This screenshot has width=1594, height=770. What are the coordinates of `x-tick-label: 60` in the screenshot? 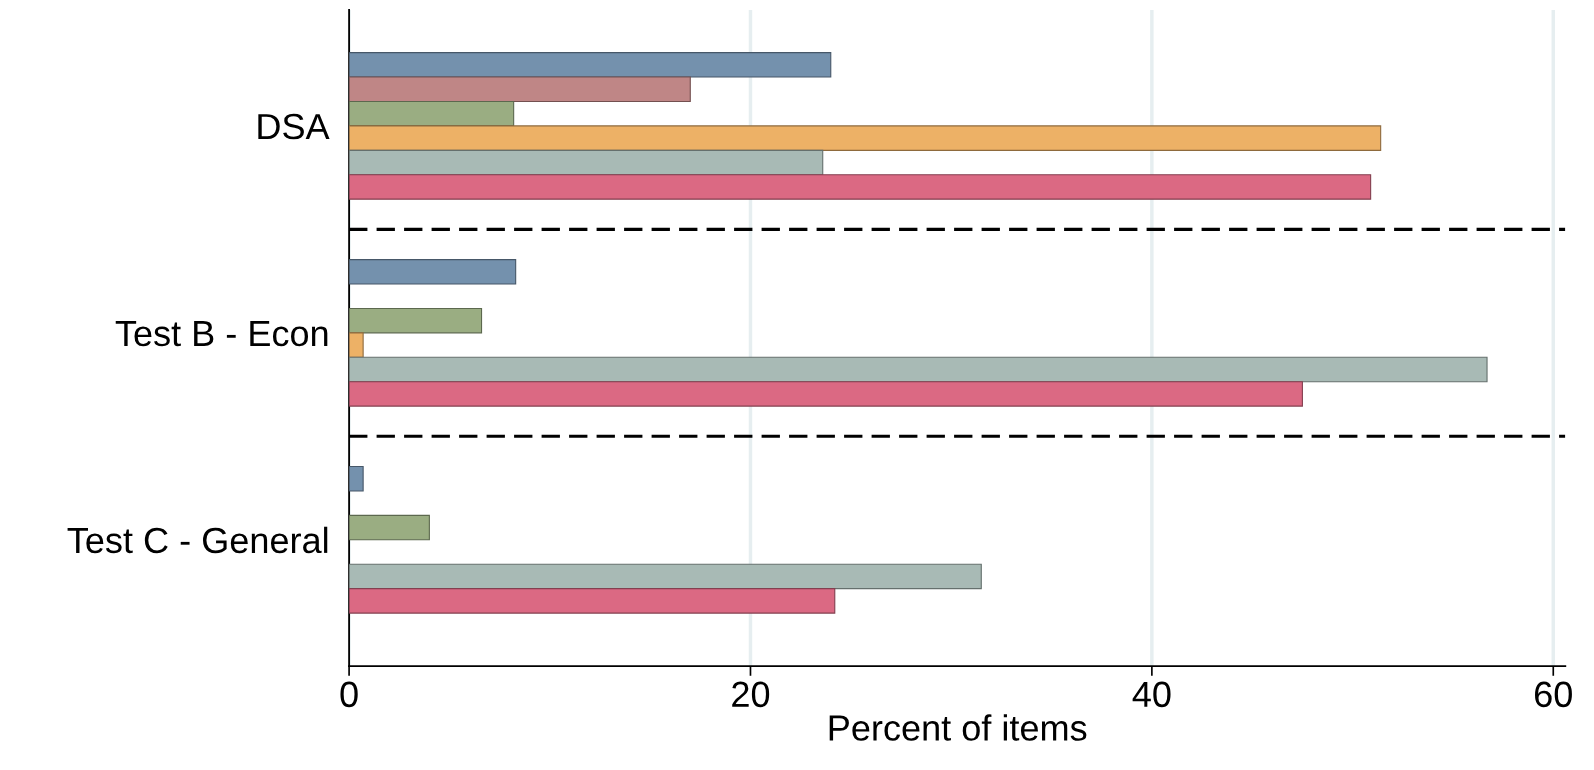 It's located at (1553, 694).